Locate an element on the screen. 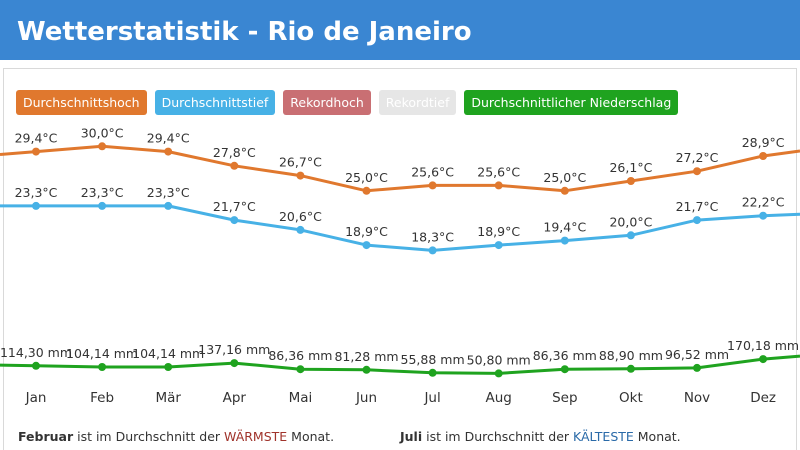 The width and height of the screenshot is (800, 450). x-tick-label: Aug is located at coordinates (499, 398).